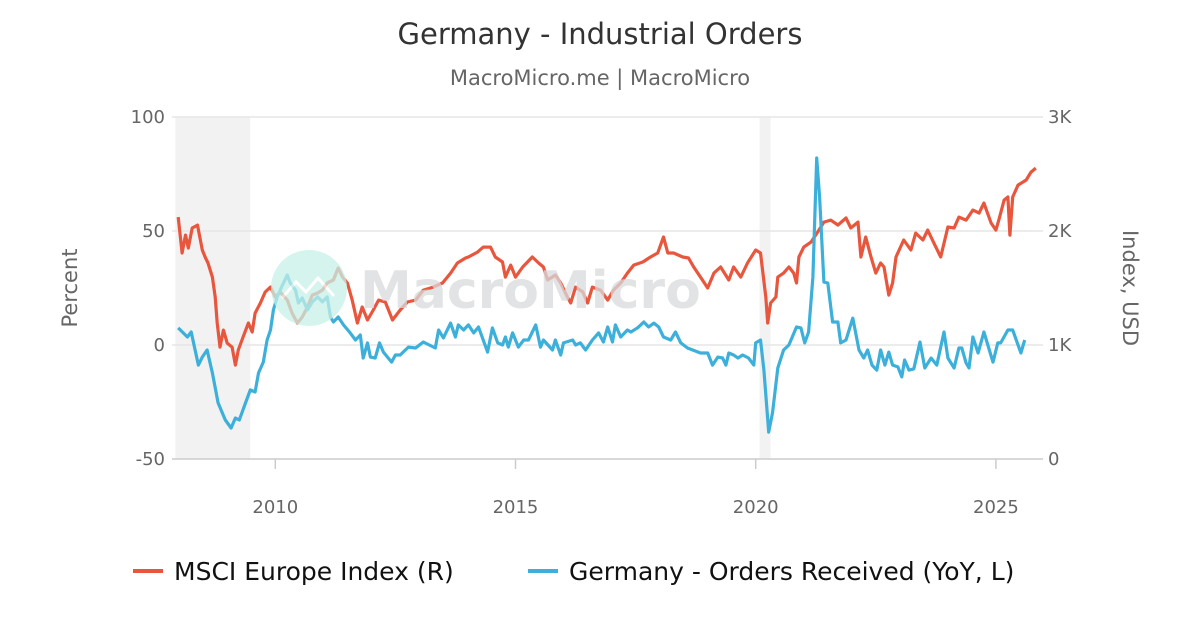 This screenshot has height=630, width=1200. What do you see at coordinates (791, 571) in the screenshot?
I see `legend-label-orders: Germany - Orders Received (YoY, L)` at bounding box center [791, 571].